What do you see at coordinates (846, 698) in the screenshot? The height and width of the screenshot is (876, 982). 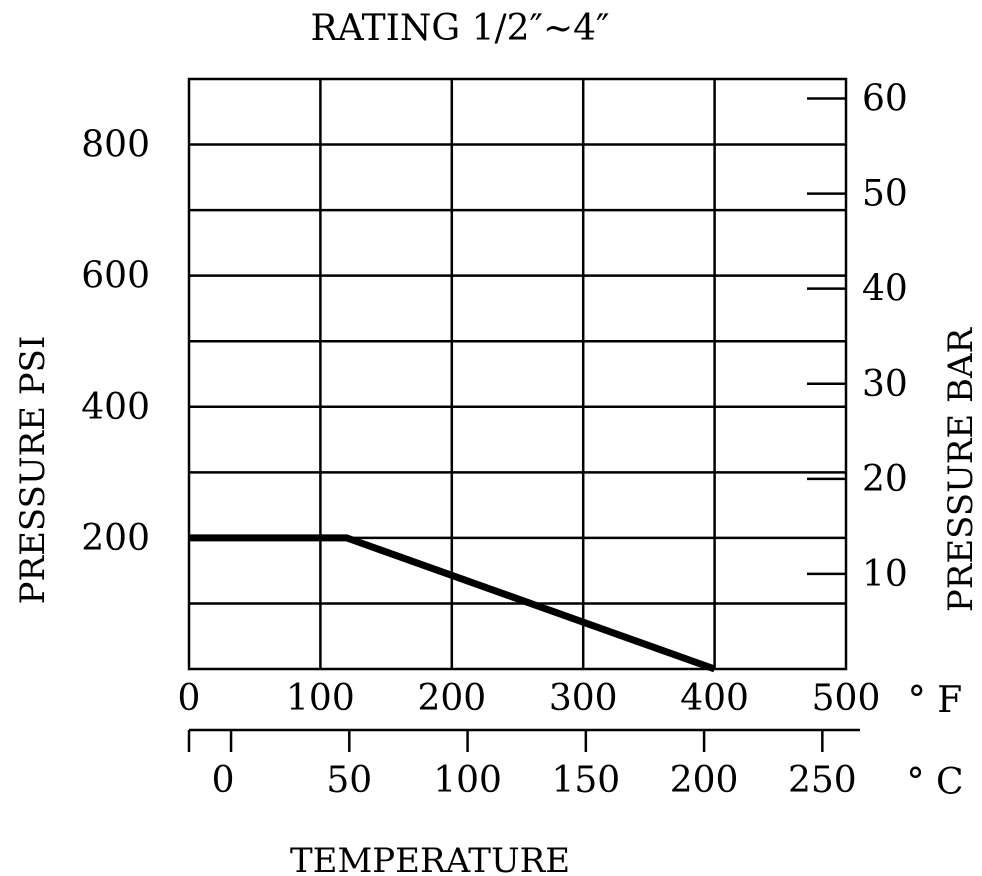 I see `x-tick-label: 500` at bounding box center [846, 698].